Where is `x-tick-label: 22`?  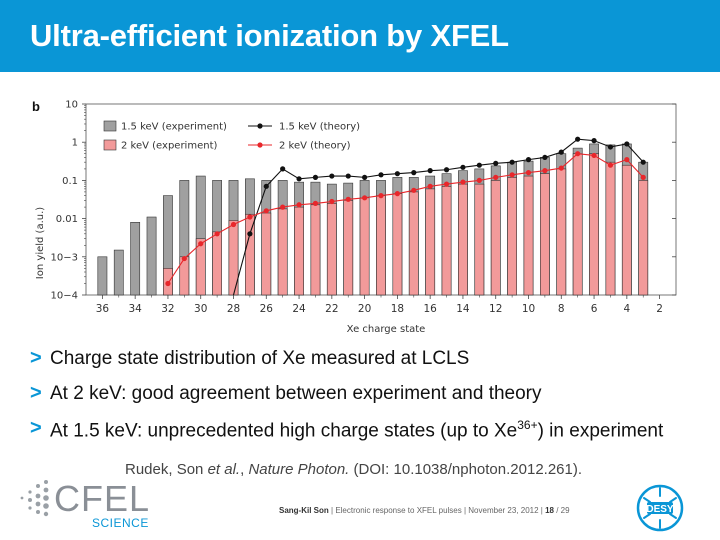
x-tick-label: 22 is located at coordinates (331, 309).